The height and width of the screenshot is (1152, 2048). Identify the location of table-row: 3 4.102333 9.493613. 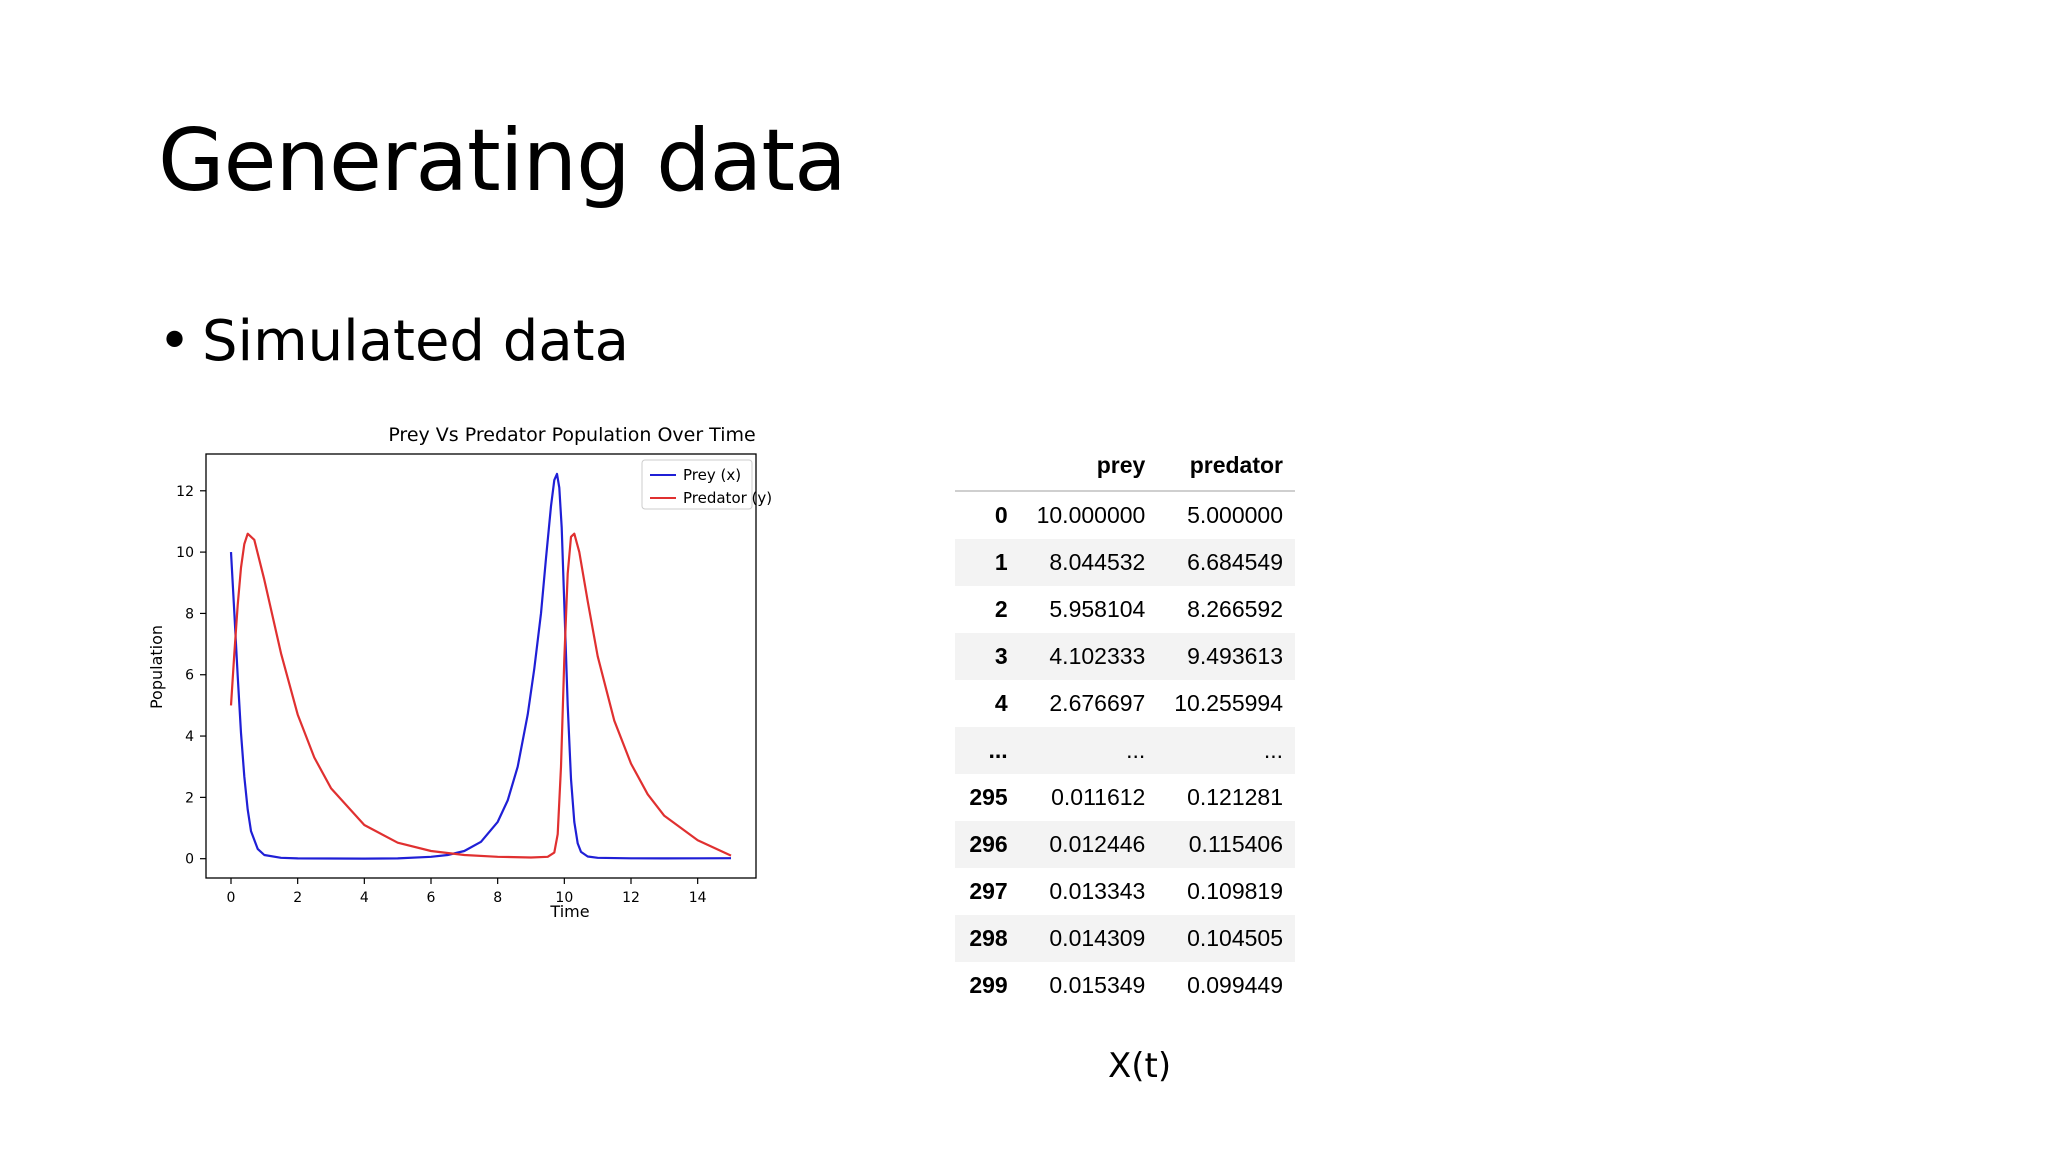
(1125, 656).